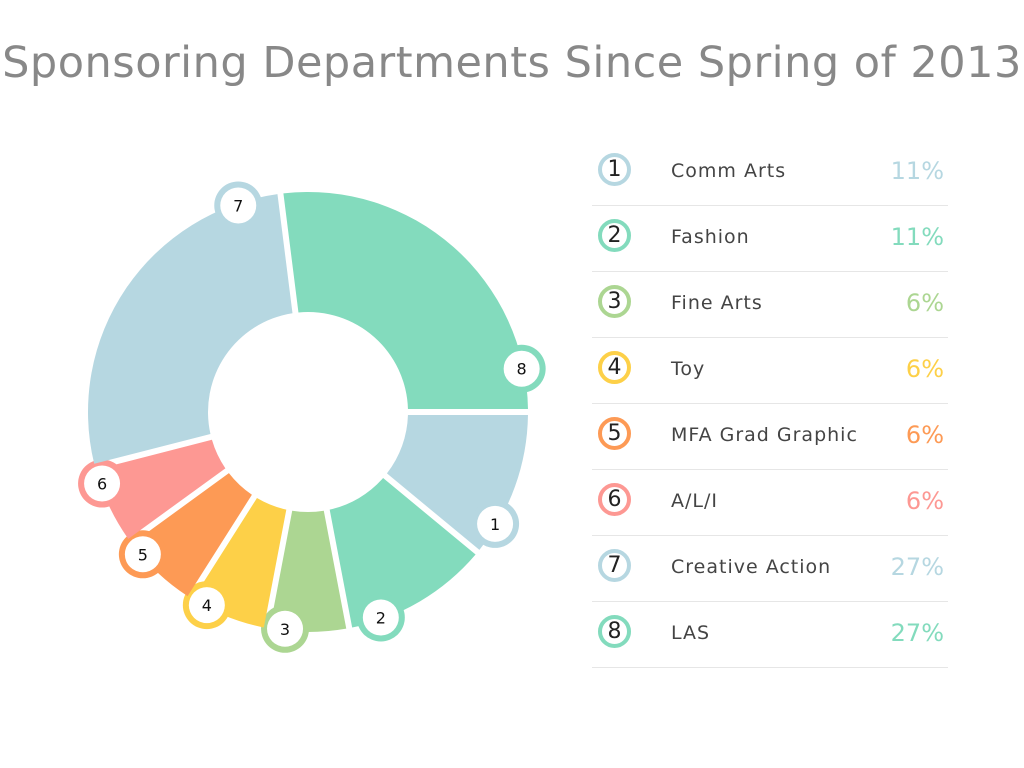  Describe the element at coordinates (770, 239) in the screenshot. I see `legend-item: 2 Fashion 11%` at that location.